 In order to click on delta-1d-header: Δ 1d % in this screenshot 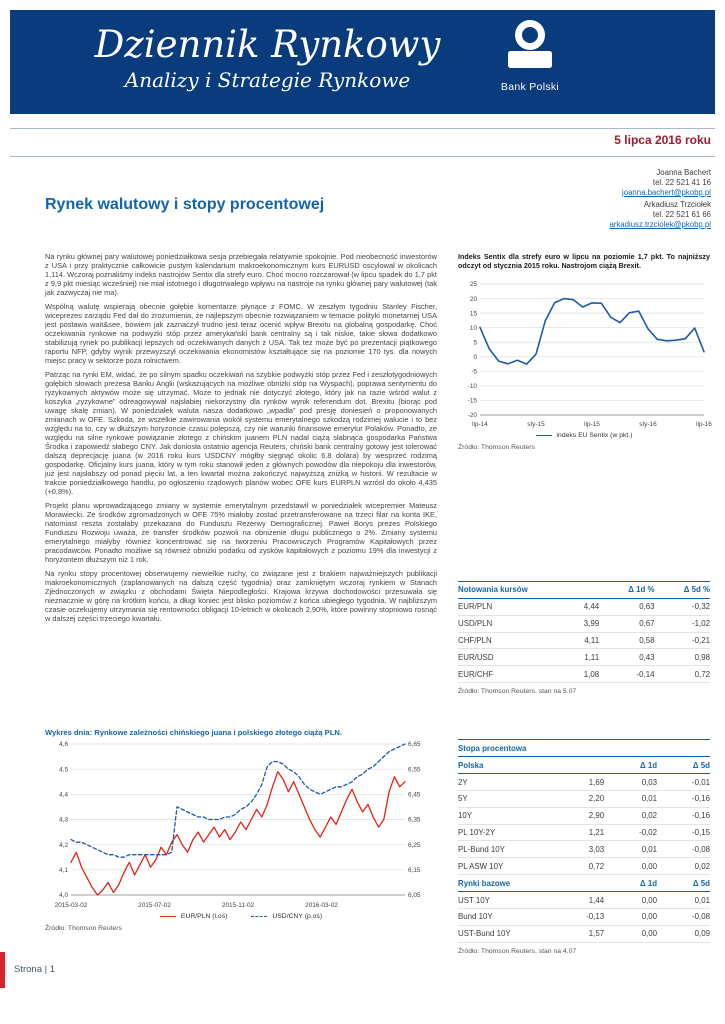, I will do `click(627, 590)`.